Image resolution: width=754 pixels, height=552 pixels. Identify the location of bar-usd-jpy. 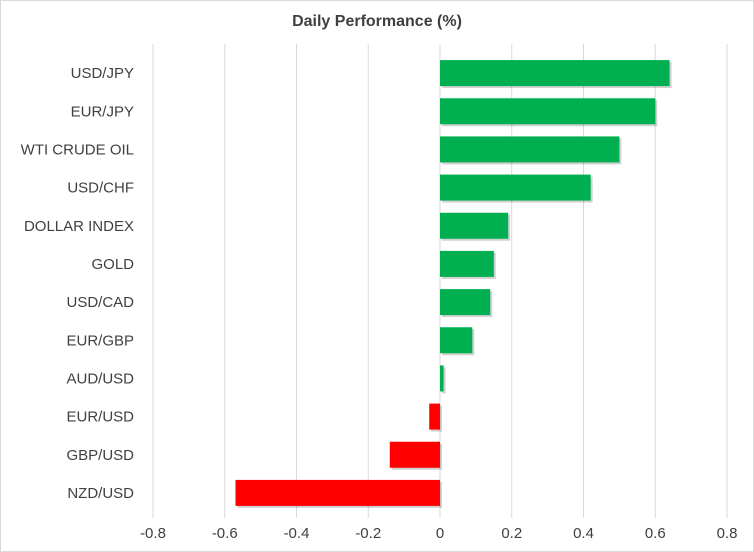
(555, 73).